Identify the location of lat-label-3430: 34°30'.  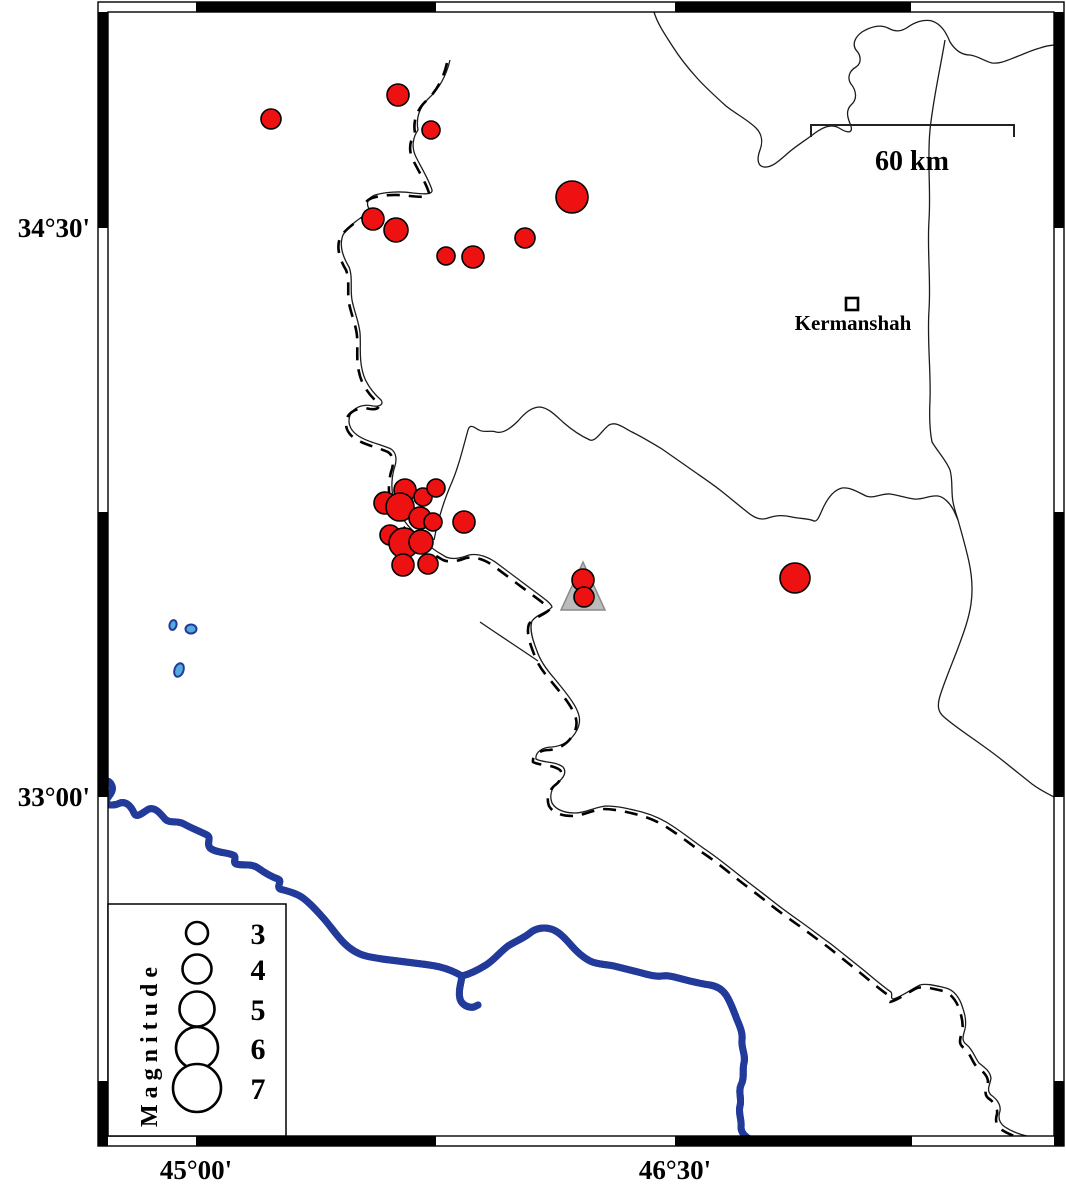
(54, 228).